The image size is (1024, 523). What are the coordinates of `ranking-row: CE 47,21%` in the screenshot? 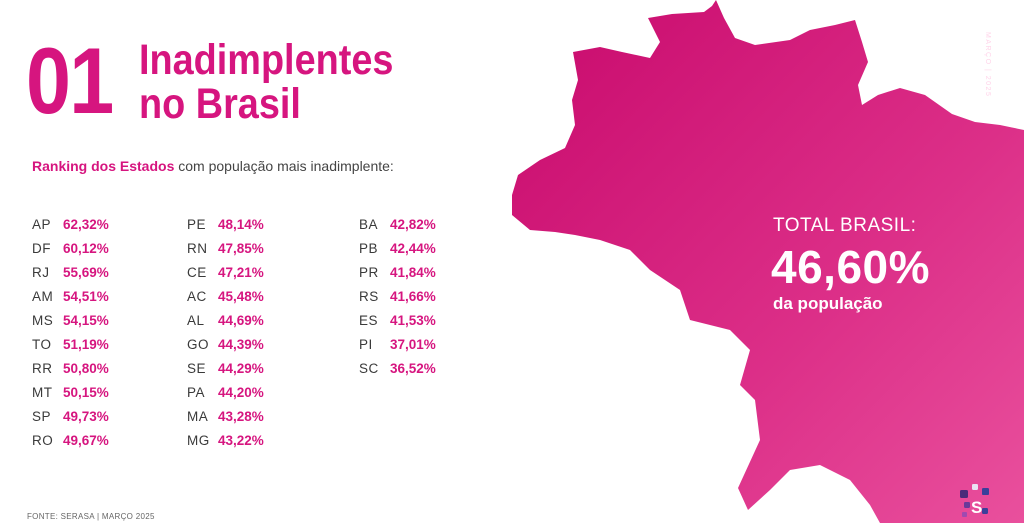 It's located at (225, 272).